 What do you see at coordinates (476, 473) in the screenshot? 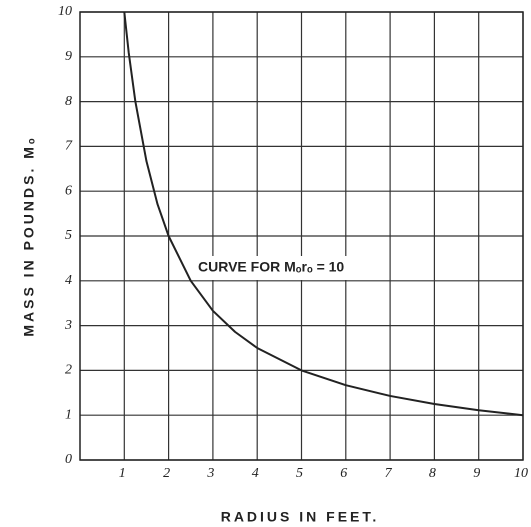
I see `x-tick-label: 9` at bounding box center [476, 473].